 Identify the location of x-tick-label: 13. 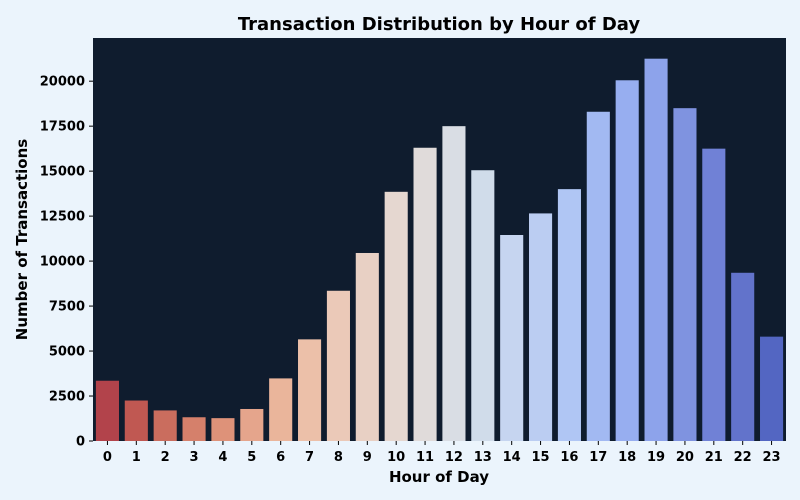
(483, 457).